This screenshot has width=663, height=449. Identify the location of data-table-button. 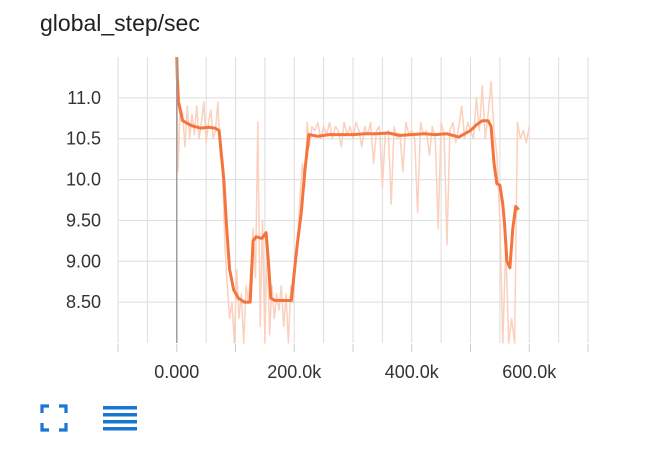
(122, 424).